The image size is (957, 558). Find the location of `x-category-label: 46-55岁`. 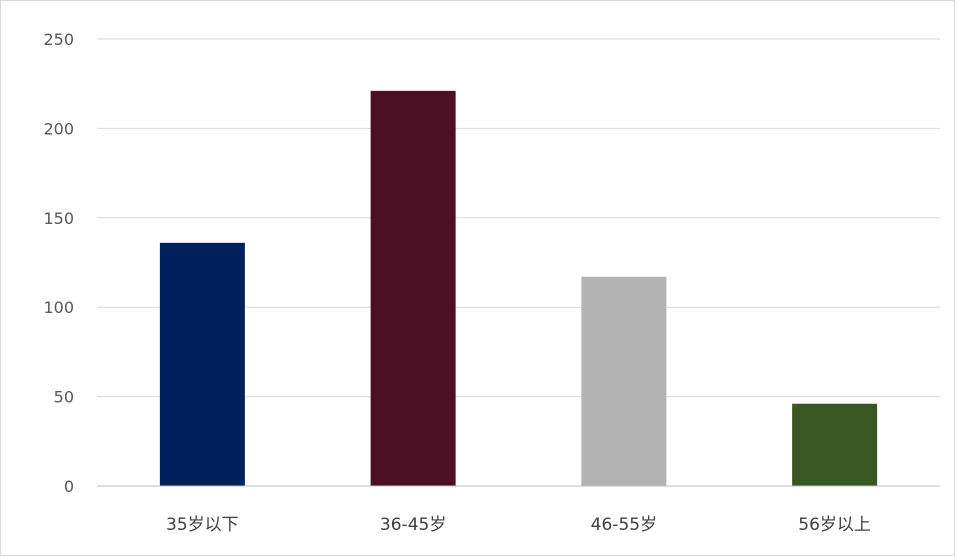

x-category-label: 46-55岁 is located at coordinates (624, 525).